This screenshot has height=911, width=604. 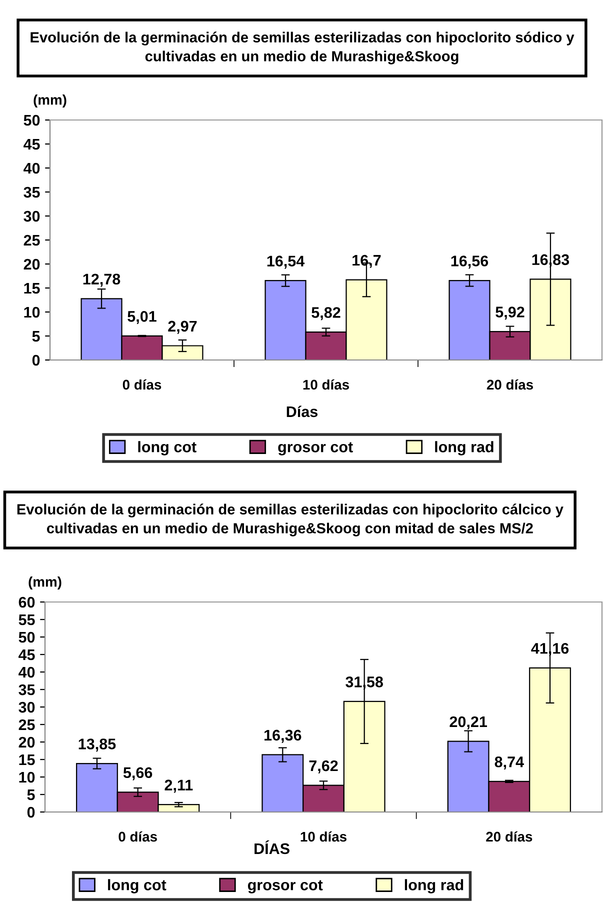 I want to click on x-axis-title: Días, so click(x=302, y=412).